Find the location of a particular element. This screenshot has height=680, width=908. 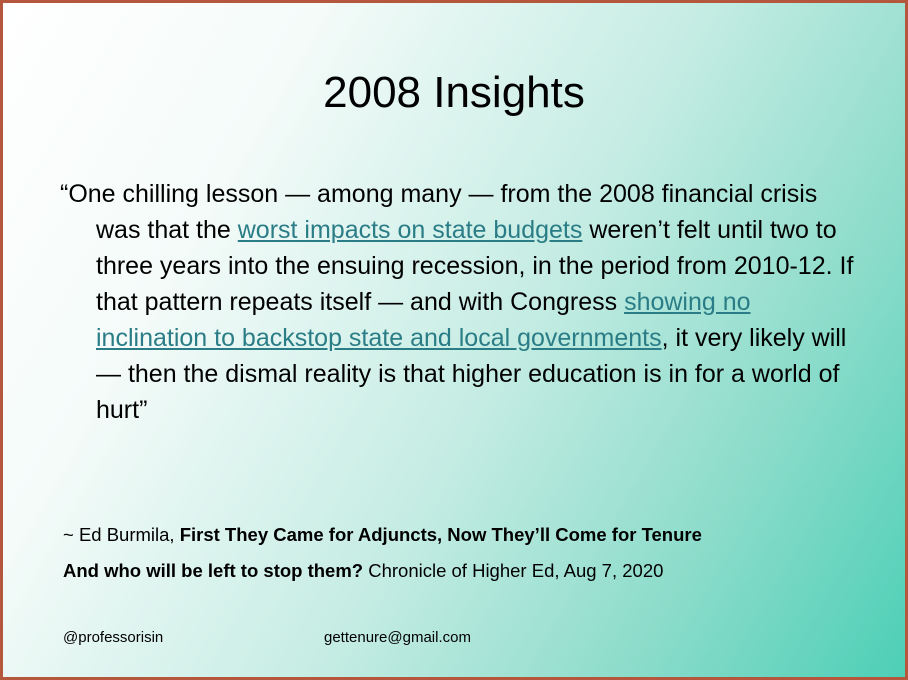

slide-title: 2008 Insights is located at coordinates (454, 92).